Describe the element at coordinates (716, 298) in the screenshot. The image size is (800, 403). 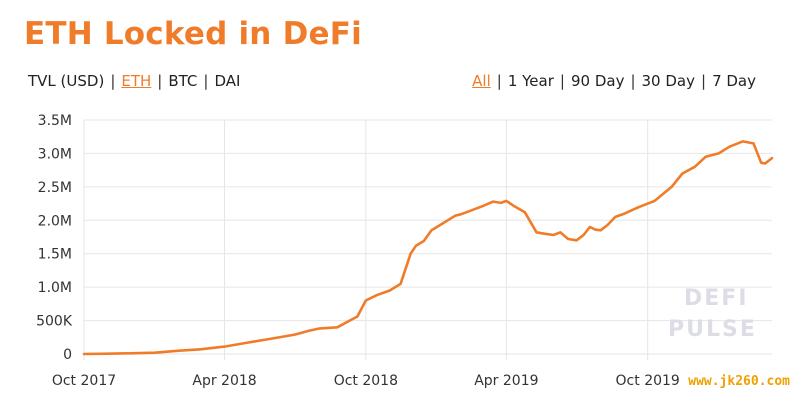
I see `watermark-line1: DEFI` at that location.